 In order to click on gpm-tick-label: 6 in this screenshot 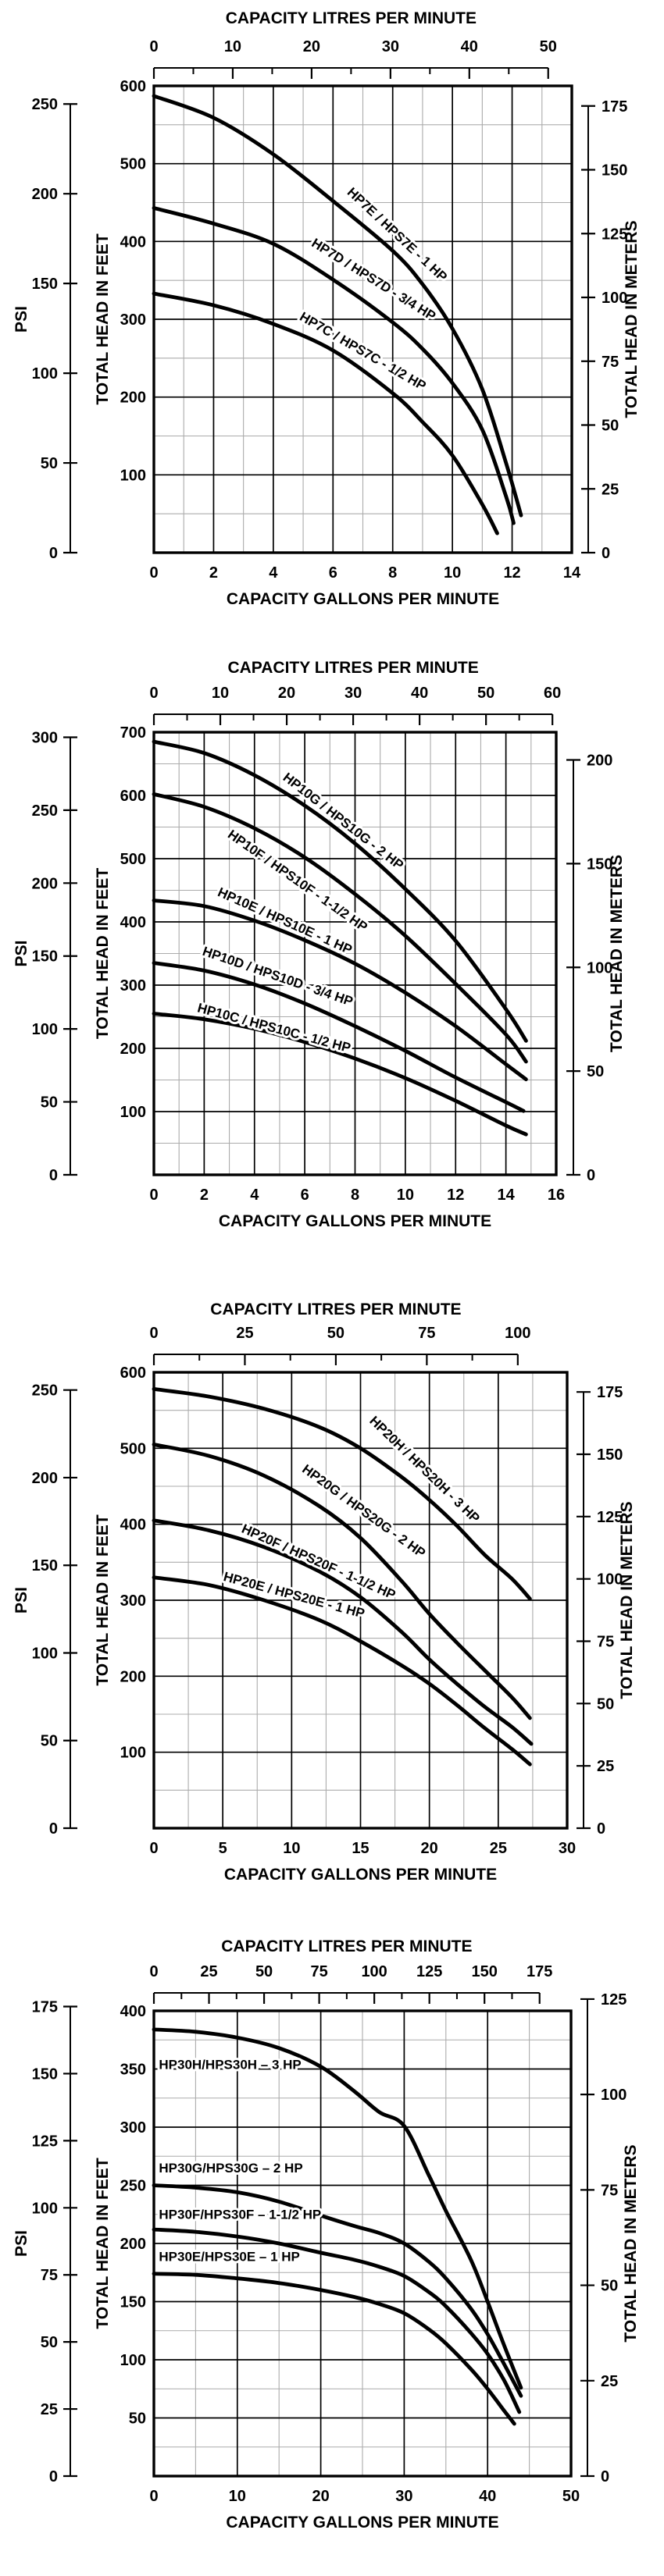, I will do `click(305, 1195)`.